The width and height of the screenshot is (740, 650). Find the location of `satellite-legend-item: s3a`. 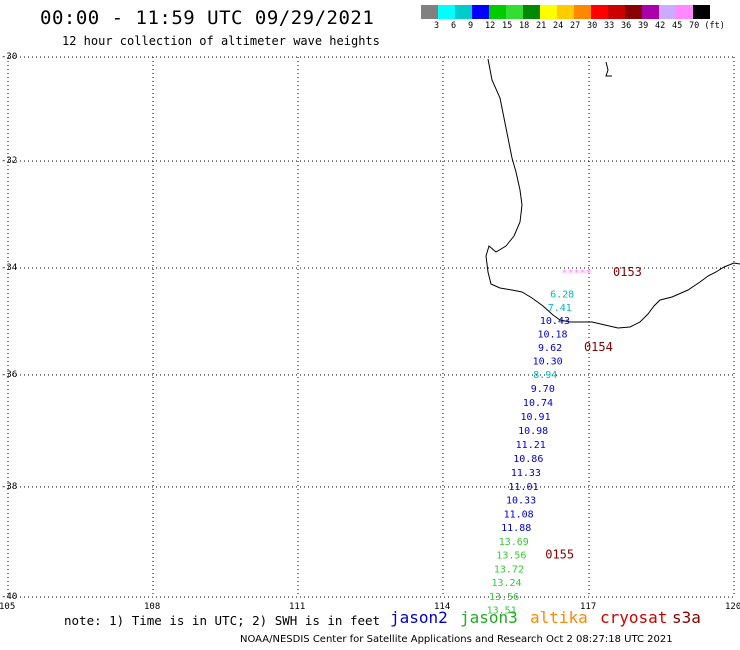

satellite-legend-item: s3a is located at coordinates (686, 617).